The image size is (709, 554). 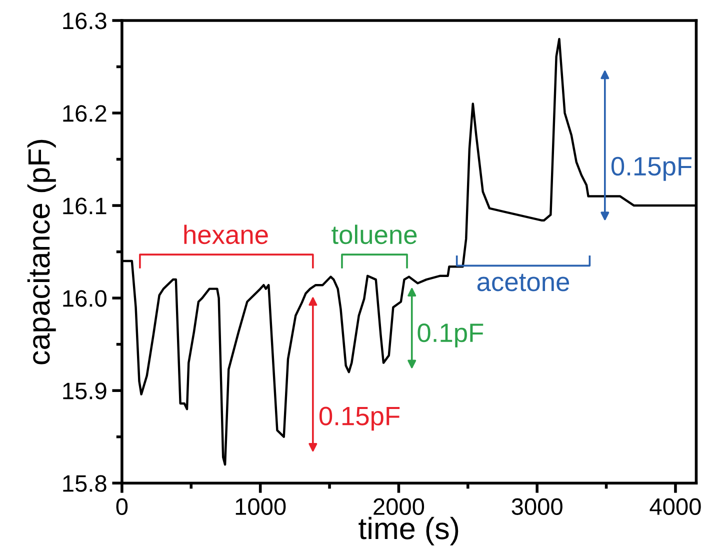 I want to click on x-tick-label: 0, so click(x=122, y=507).